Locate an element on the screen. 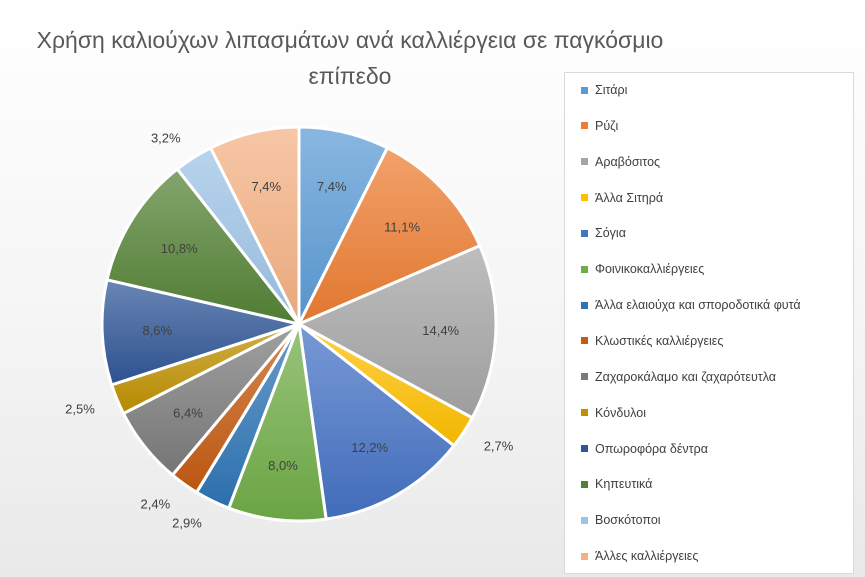  legend-item-8: Ζαχαροκάλαμο και ζαχαρότευτλα is located at coordinates (678, 377).